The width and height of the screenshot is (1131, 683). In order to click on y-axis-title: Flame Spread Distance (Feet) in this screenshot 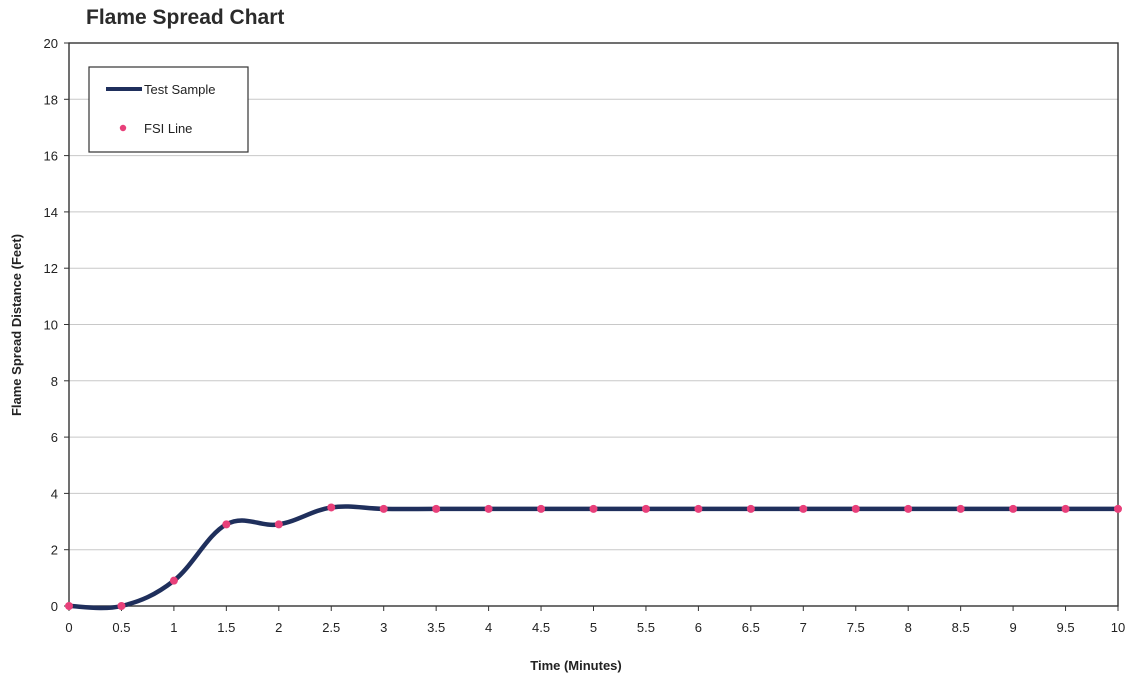, I will do `click(16, 325)`.